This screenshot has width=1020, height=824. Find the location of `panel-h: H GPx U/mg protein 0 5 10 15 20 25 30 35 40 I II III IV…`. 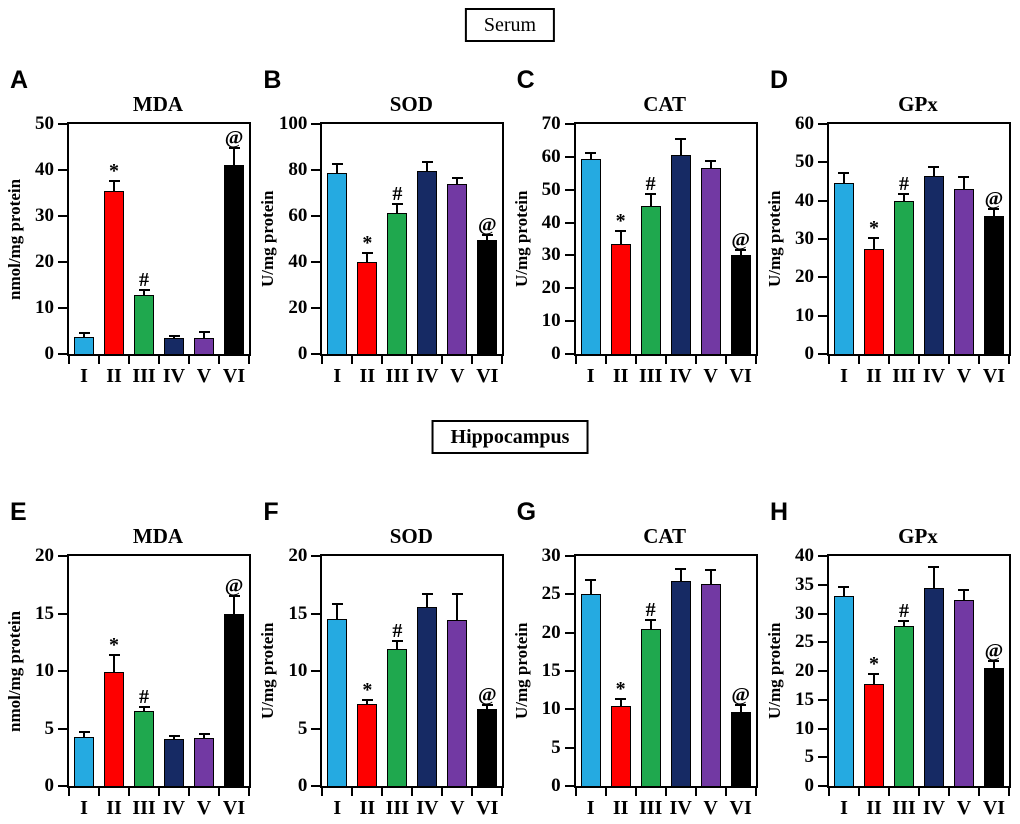

panel-h: H GPx U/mg protein 0 5 10 15 20 25 30 35 40 I II III IV… is located at coordinates (890, 657).